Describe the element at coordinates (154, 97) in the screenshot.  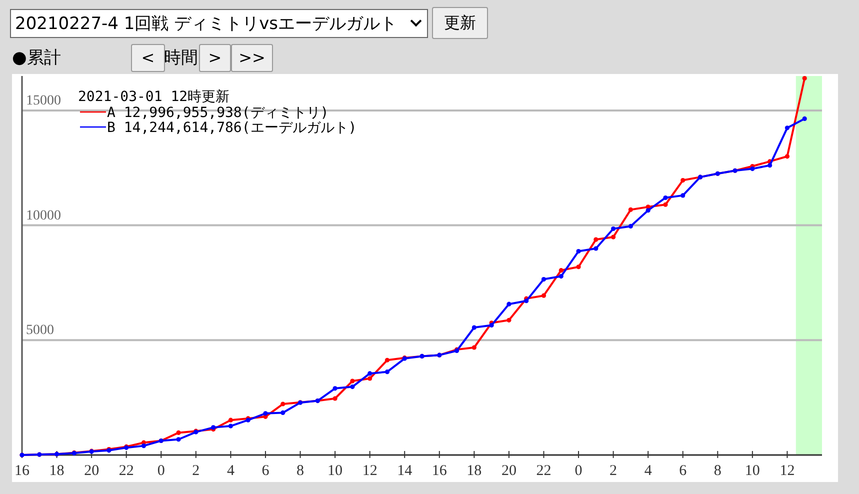
I see `annotation: 2021-03-01 12時更新` at that location.